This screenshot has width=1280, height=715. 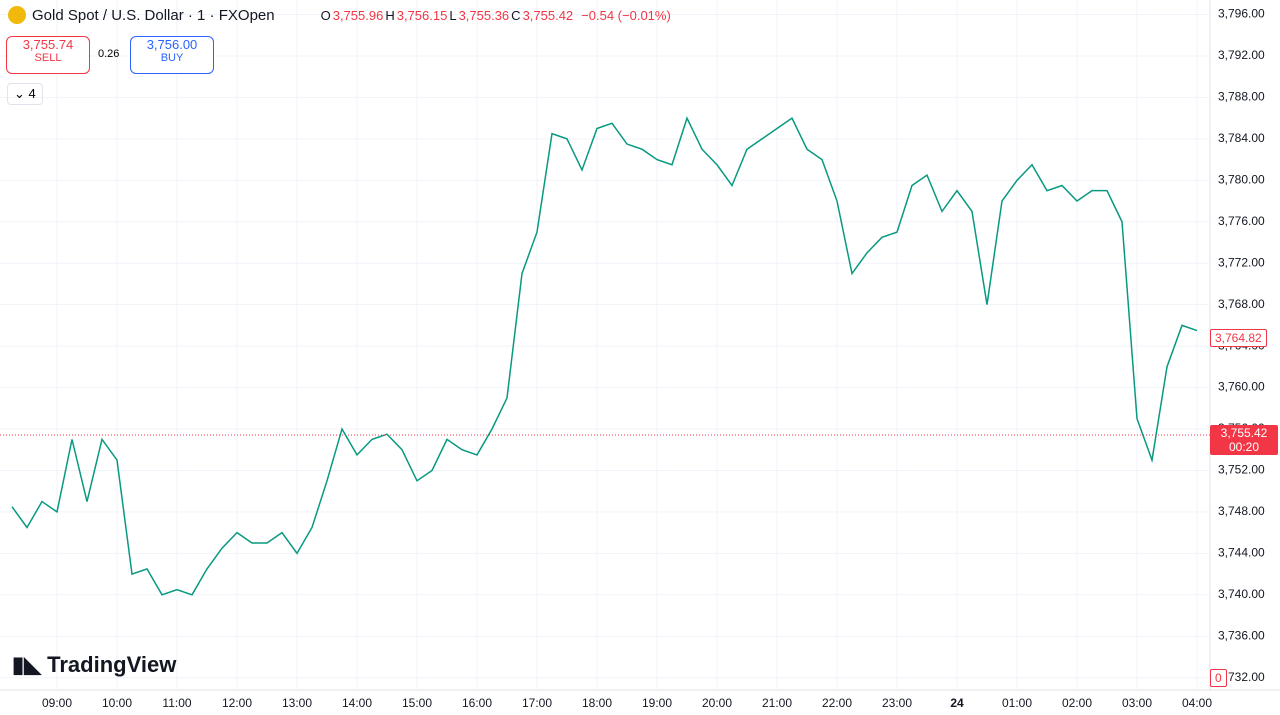 What do you see at coordinates (1241, 594) in the screenshot?
I see `y-tick-label: 3,740.00` at bounding box center [1241, 594].